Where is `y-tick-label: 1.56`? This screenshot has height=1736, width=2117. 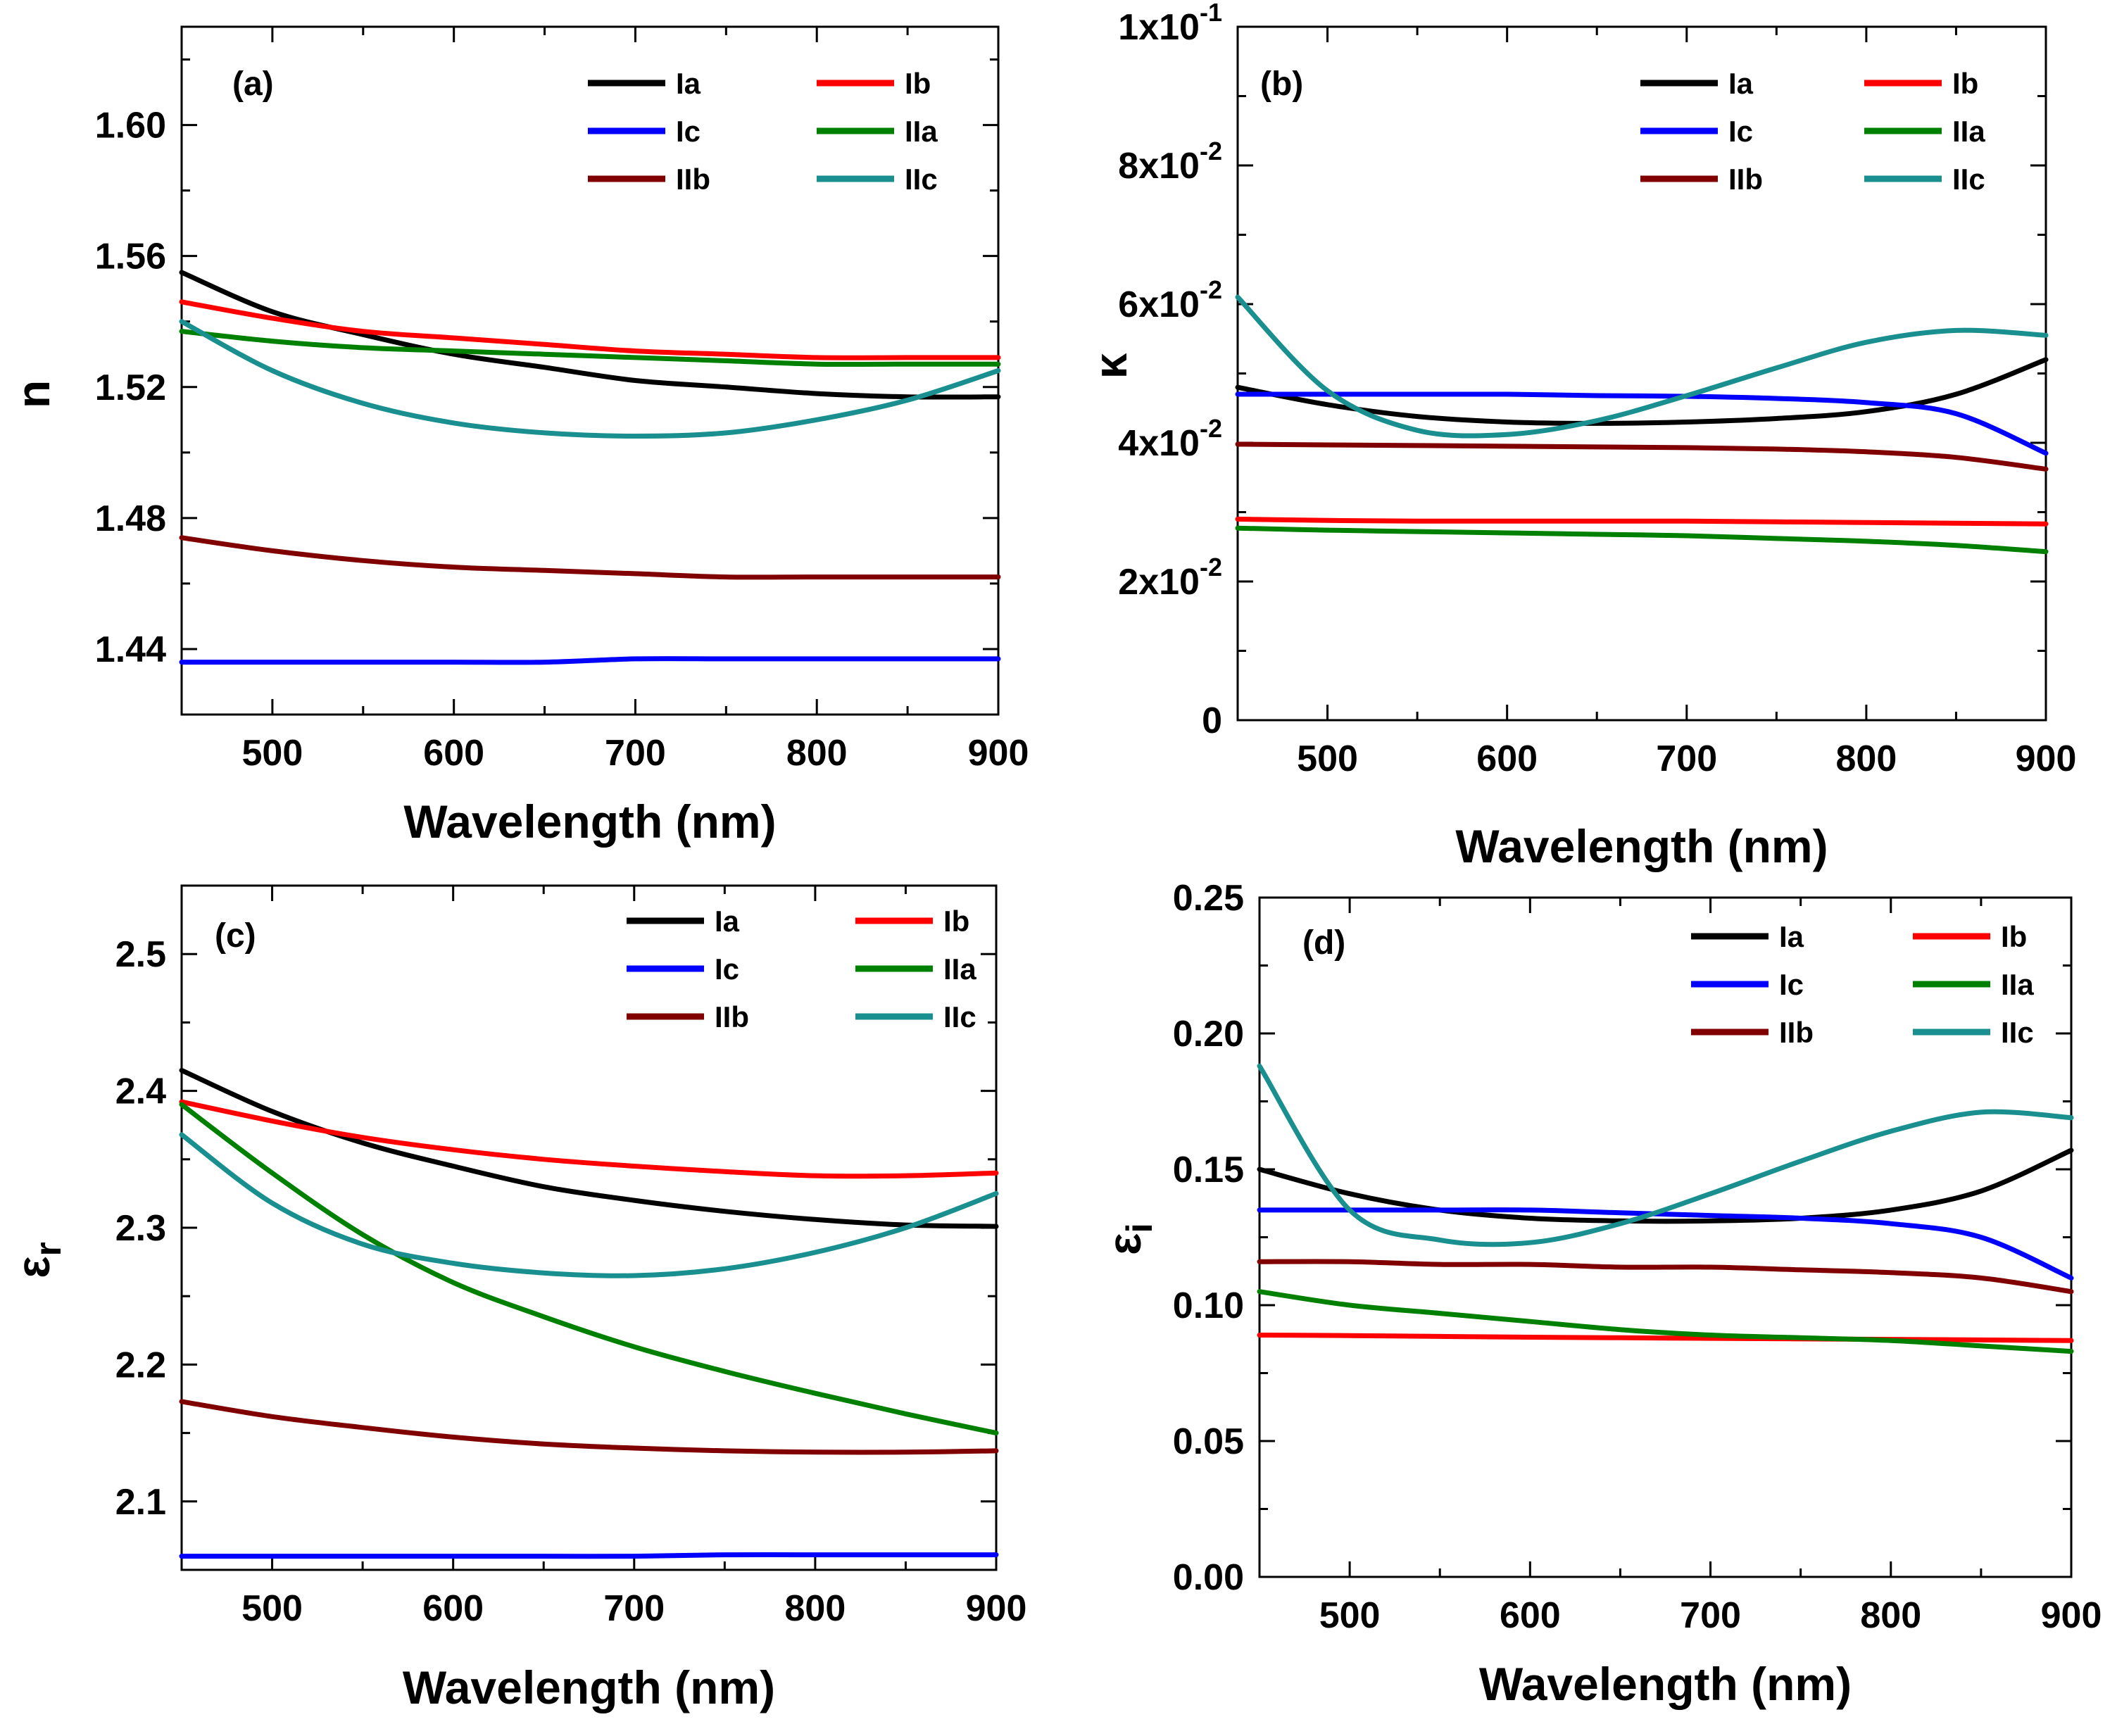 y-tick-label: 1.56 is located at coordinates (130, 257).